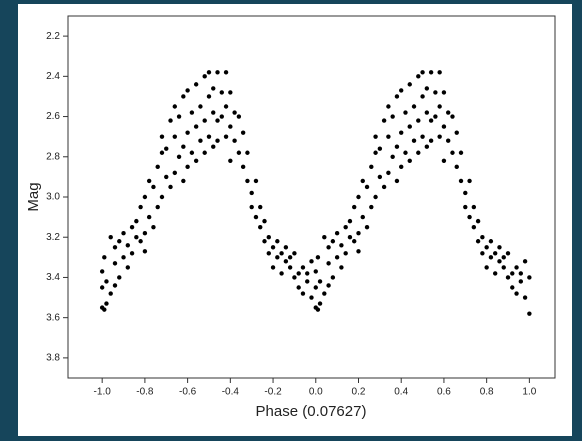 Image resolution: width=582 pixels, height=441 pixels. What do you see at coordinates (53, 237) in the screenshot?
I see `y-tick-label: 3.2` at bounding box center [53, 237].